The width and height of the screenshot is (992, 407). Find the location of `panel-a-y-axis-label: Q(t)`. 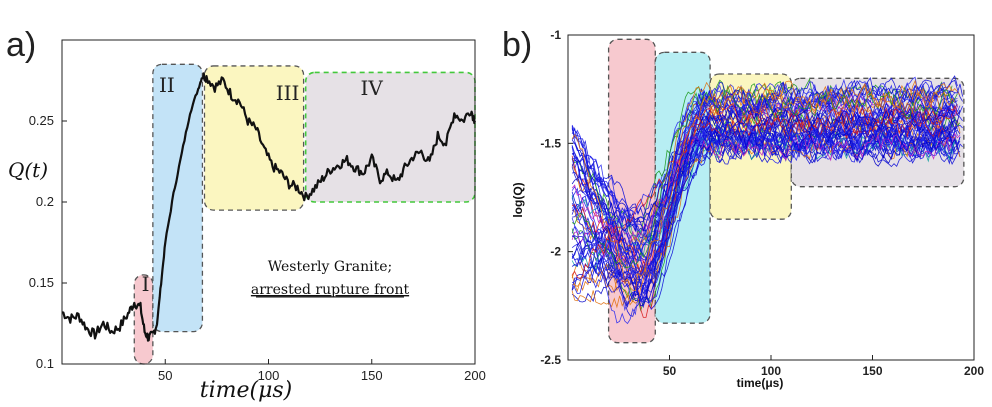

panel-a-y-axis-label: Q(t) is located at coordinates (28, 170).